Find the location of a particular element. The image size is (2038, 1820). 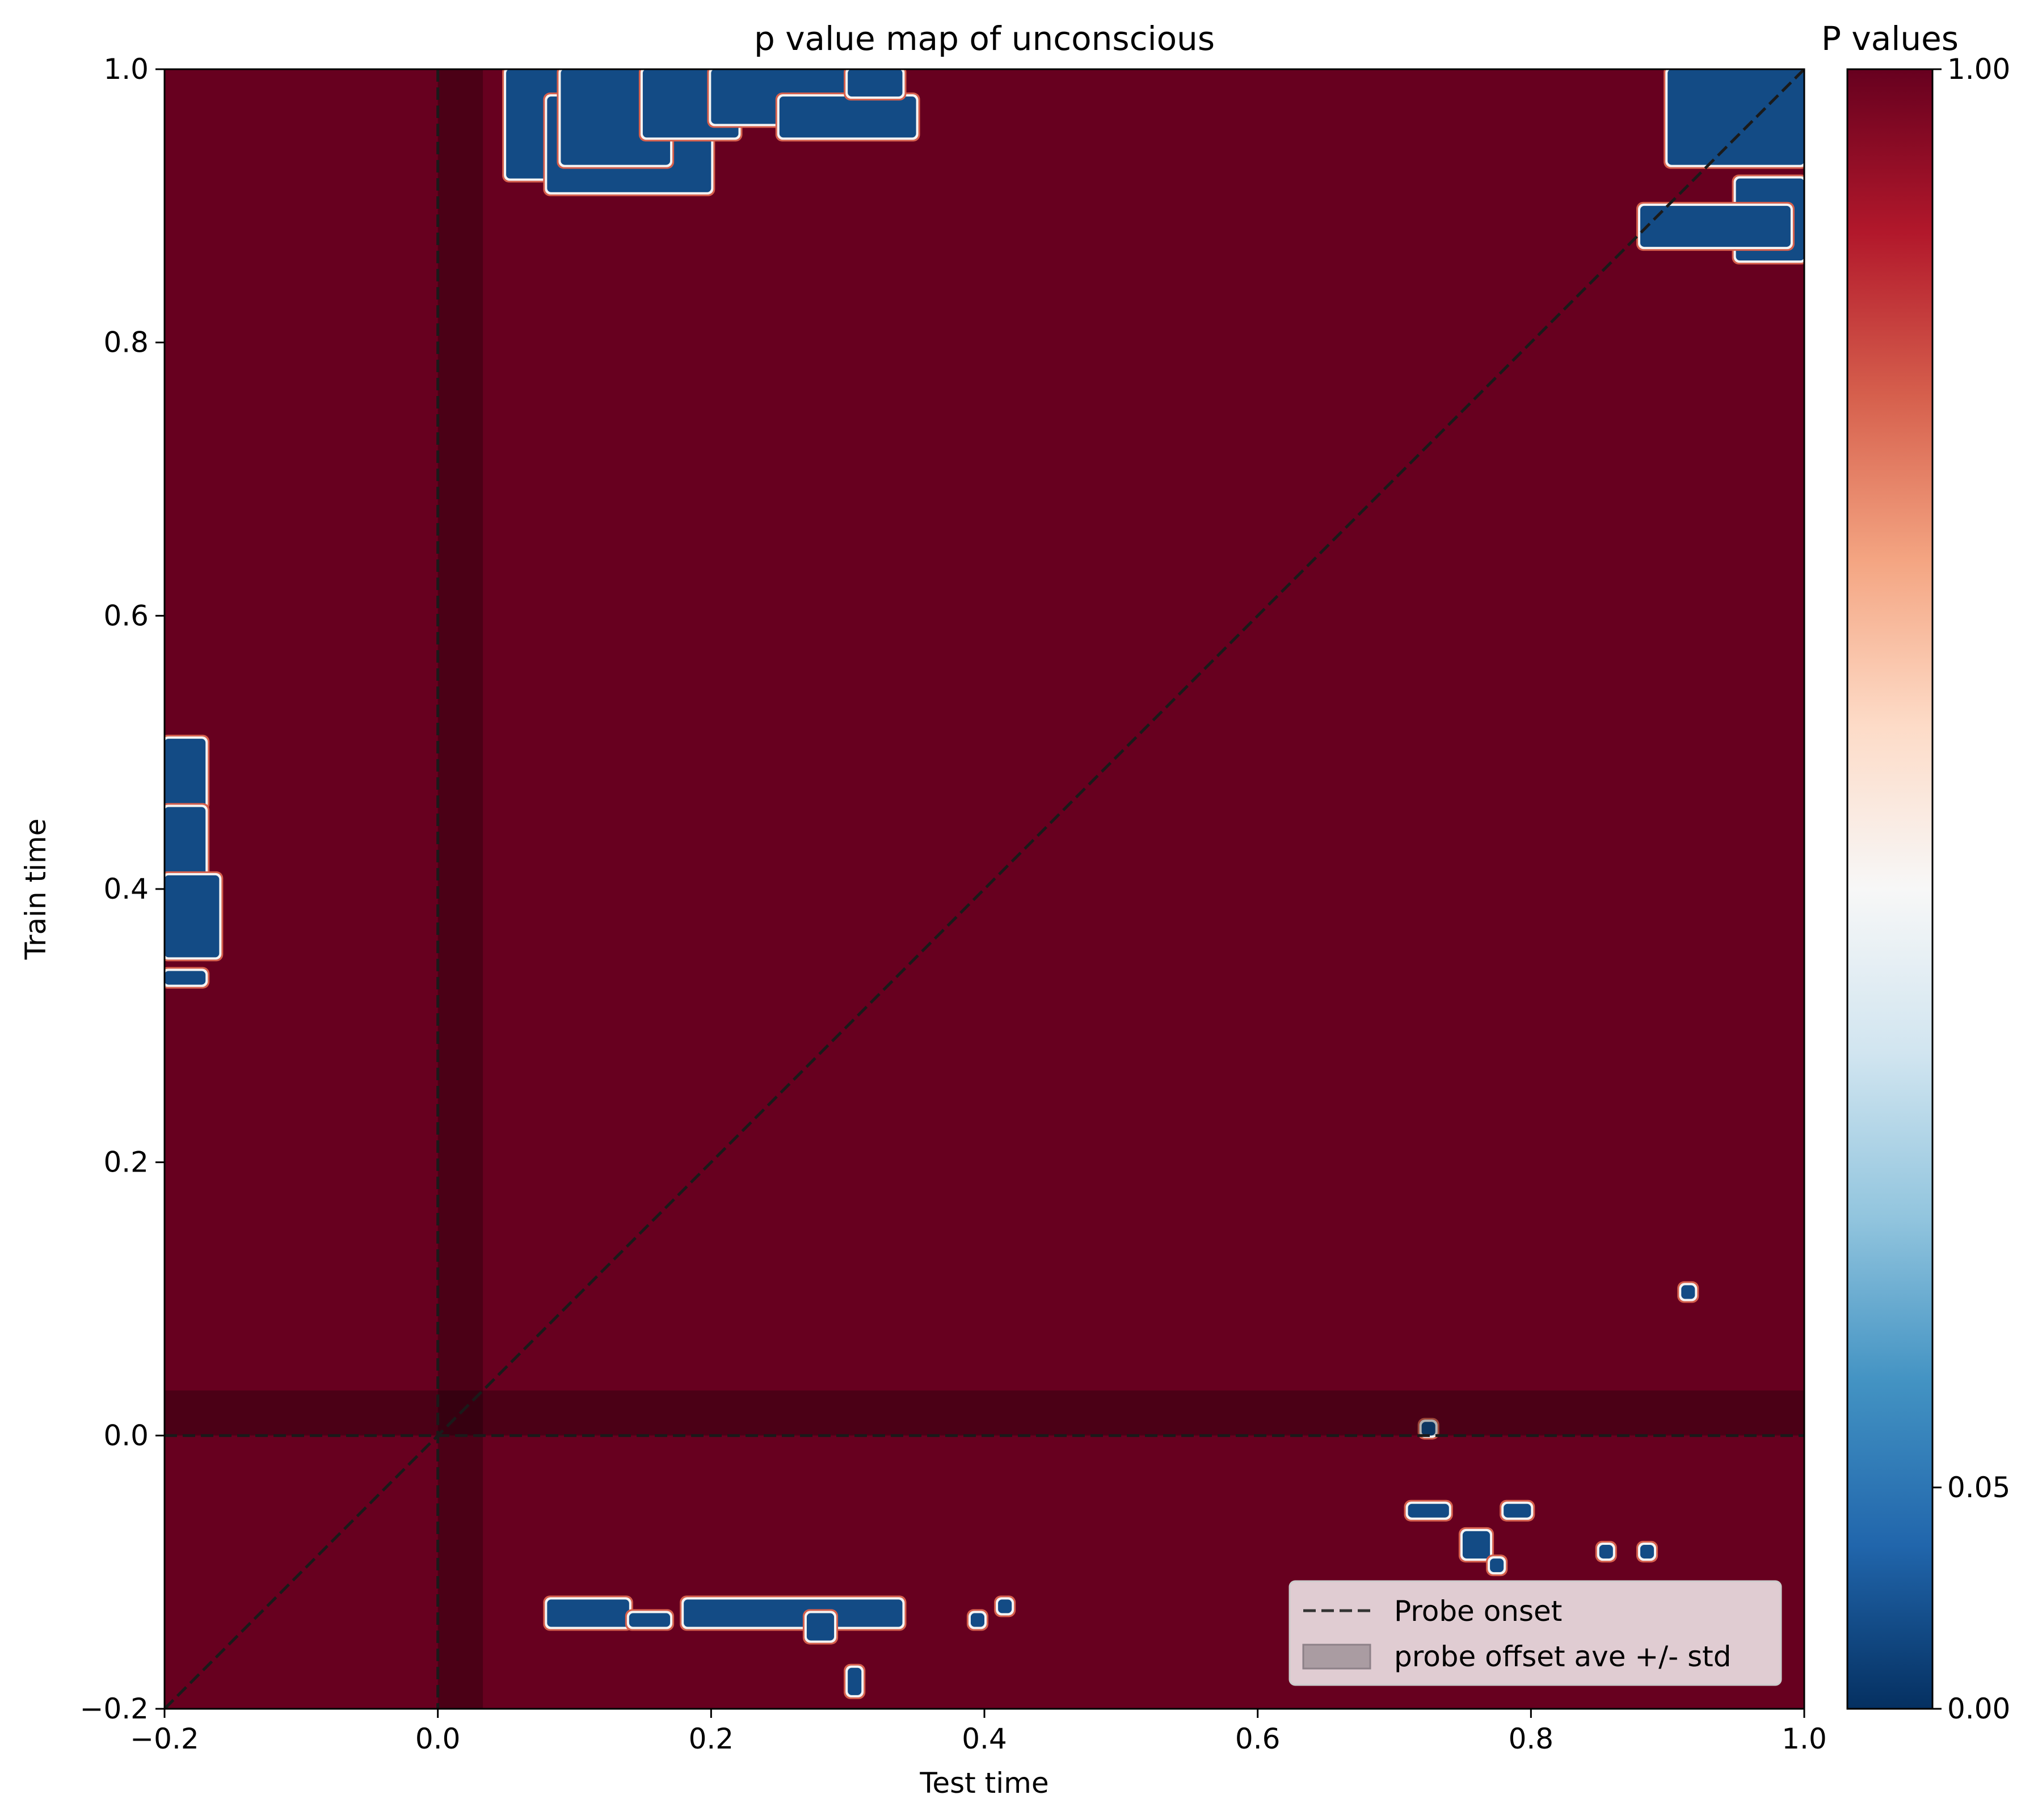

colorbar-tick-label: 1.00 is located at coordinates (1978, 69).